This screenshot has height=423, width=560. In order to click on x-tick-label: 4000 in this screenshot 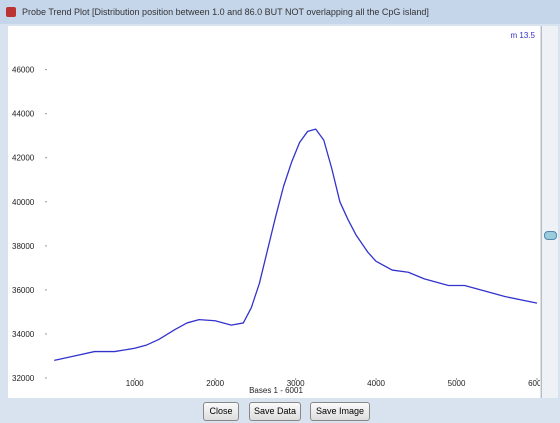, I will do `click(376, 383)`.